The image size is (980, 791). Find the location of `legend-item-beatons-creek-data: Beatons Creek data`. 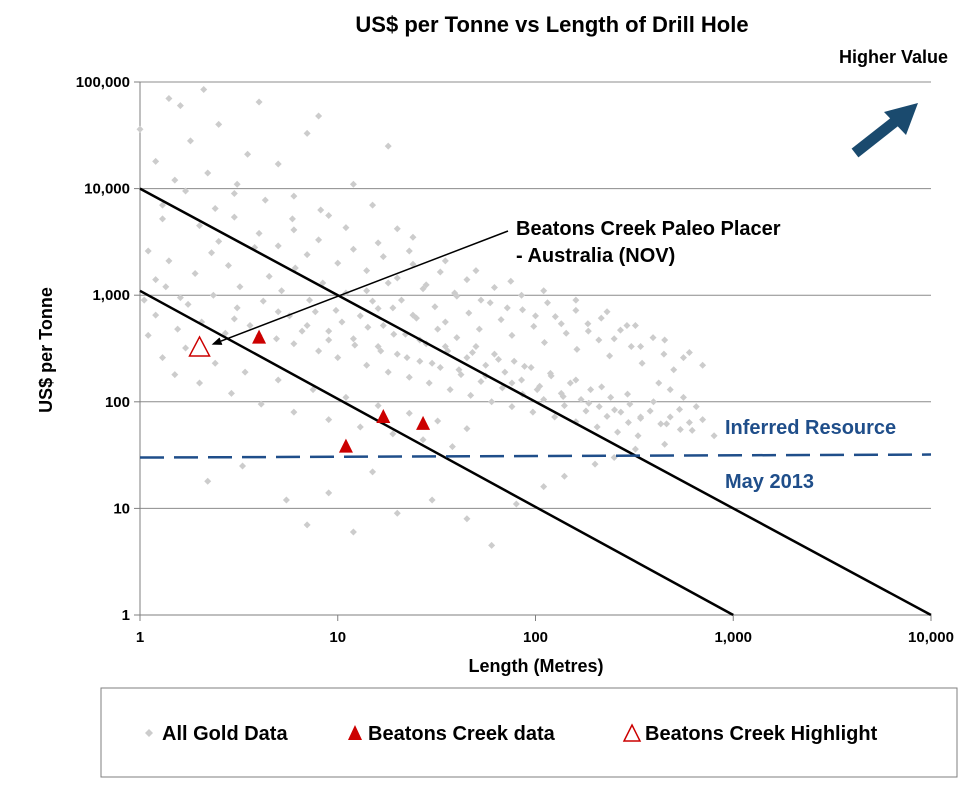

legend-item-beatons-creek-data: Beatons Creek data is located at coordinates (452, 734).